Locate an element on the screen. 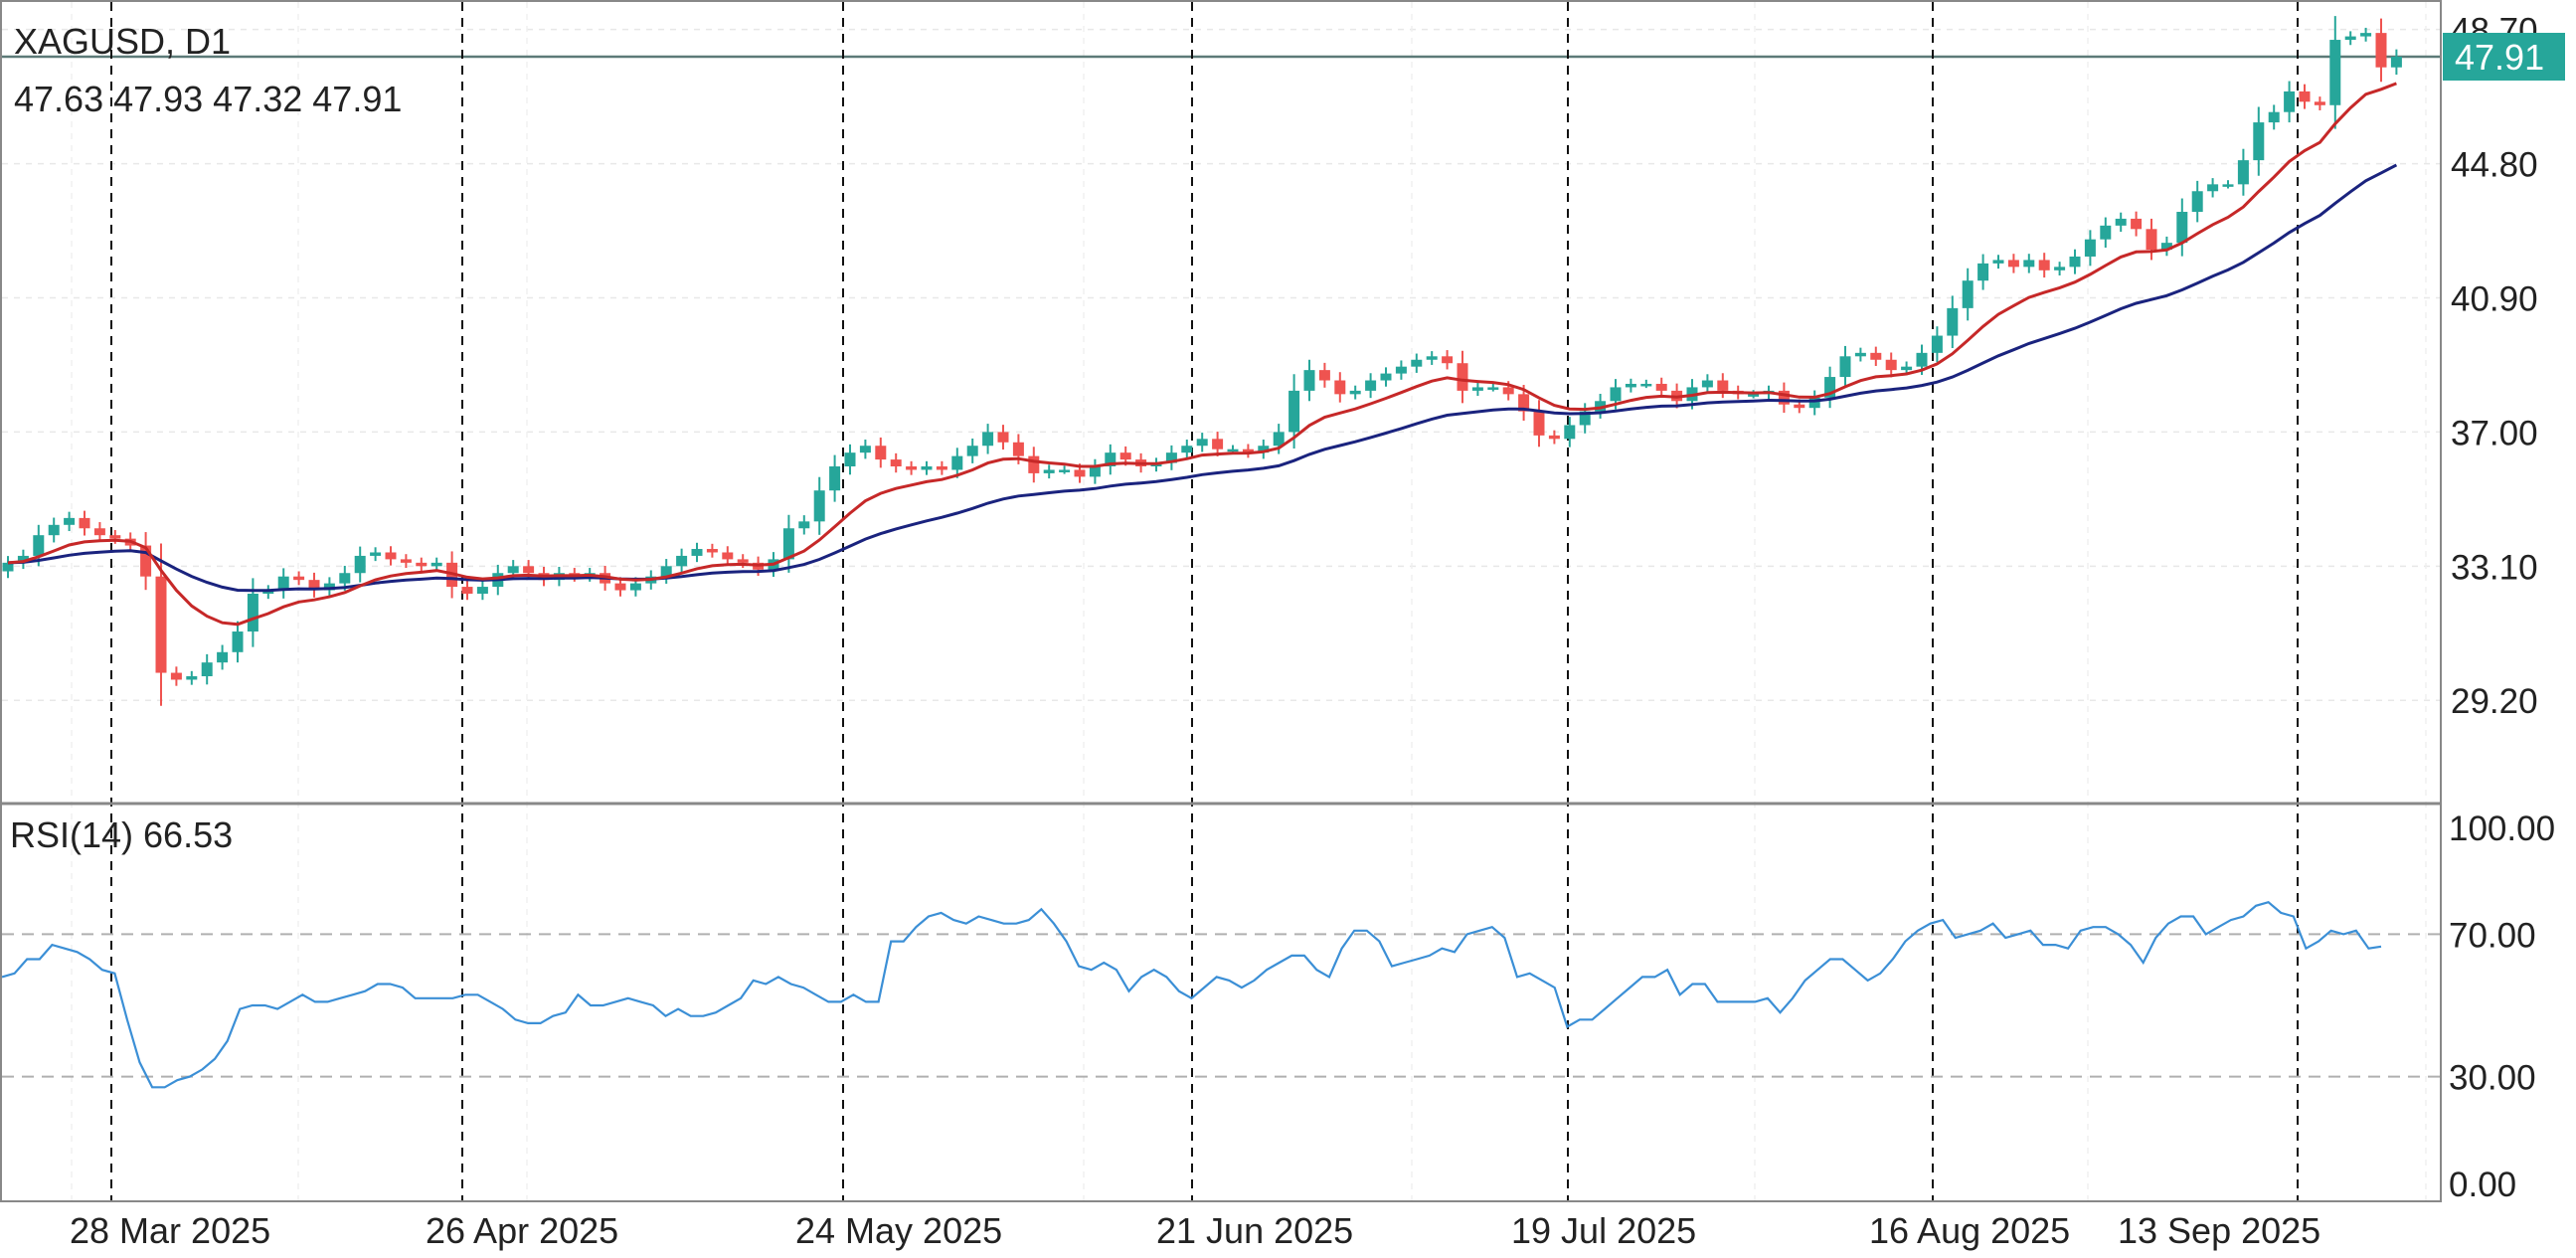  price-tick-label: 29.20 is located at coordinates (2494, 701).